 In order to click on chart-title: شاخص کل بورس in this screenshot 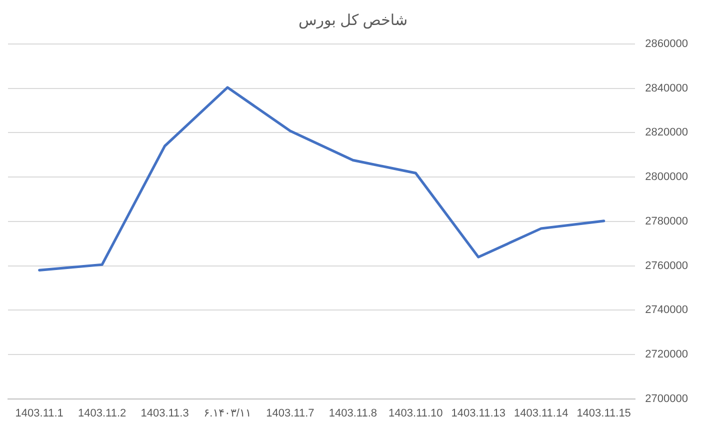, I will do `click(353, 21)`.